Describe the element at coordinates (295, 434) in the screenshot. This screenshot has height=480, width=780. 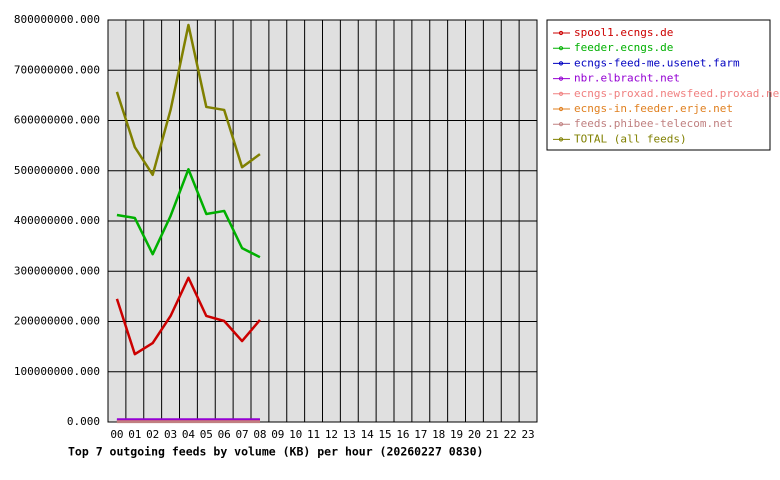
I see `x-tick-label: 10` at that location.